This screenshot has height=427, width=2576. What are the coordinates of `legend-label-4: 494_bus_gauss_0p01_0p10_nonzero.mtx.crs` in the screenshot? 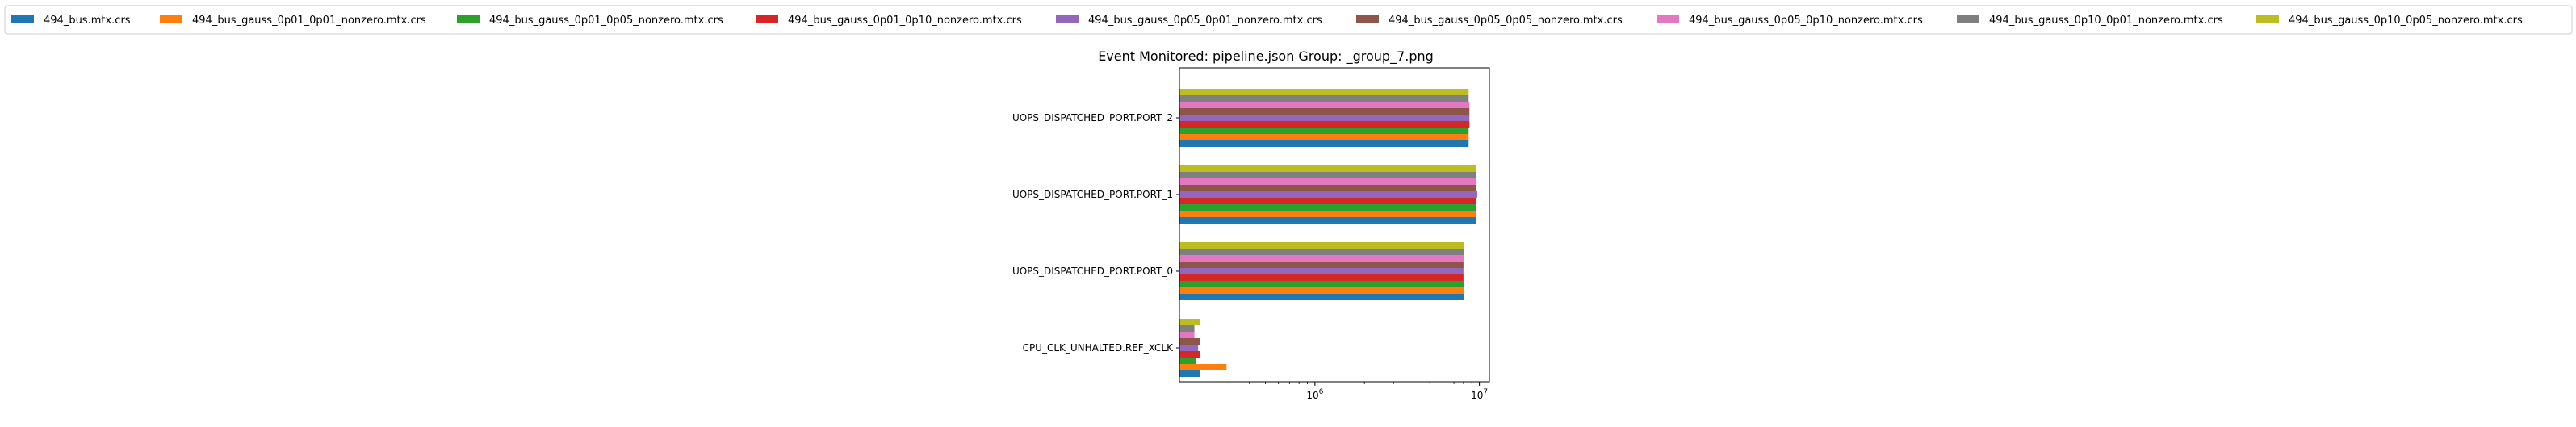 It's located at (905, 21).